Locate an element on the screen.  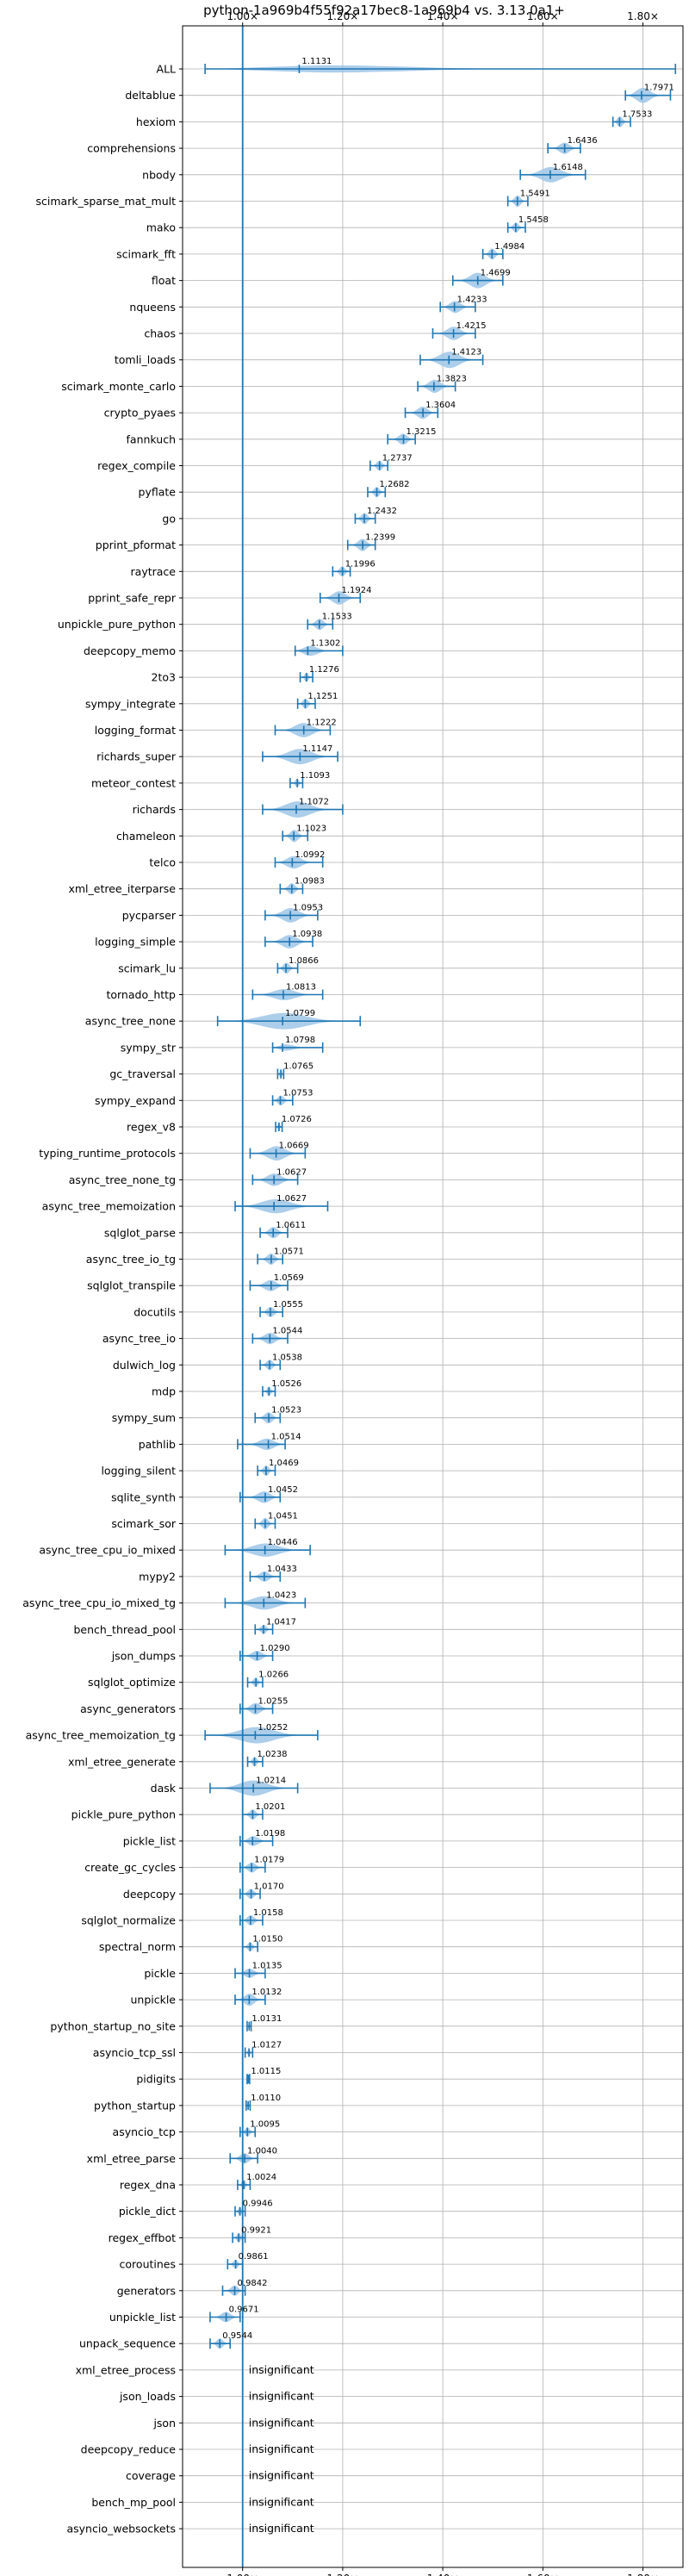
category-label: async_tree_memoization is located at coordinates (109, 1207).